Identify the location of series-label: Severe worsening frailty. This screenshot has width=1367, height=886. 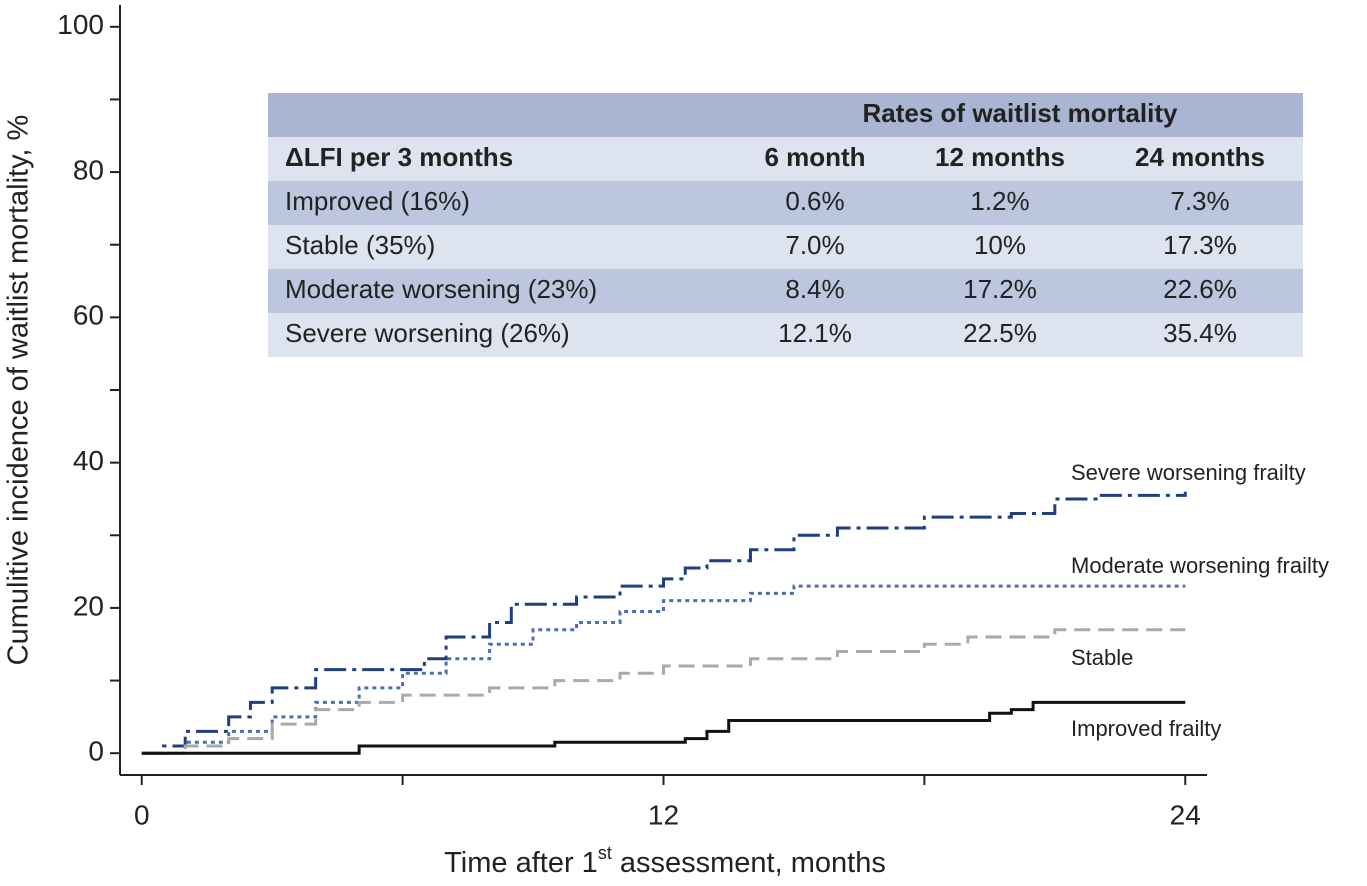
(1188, 472).